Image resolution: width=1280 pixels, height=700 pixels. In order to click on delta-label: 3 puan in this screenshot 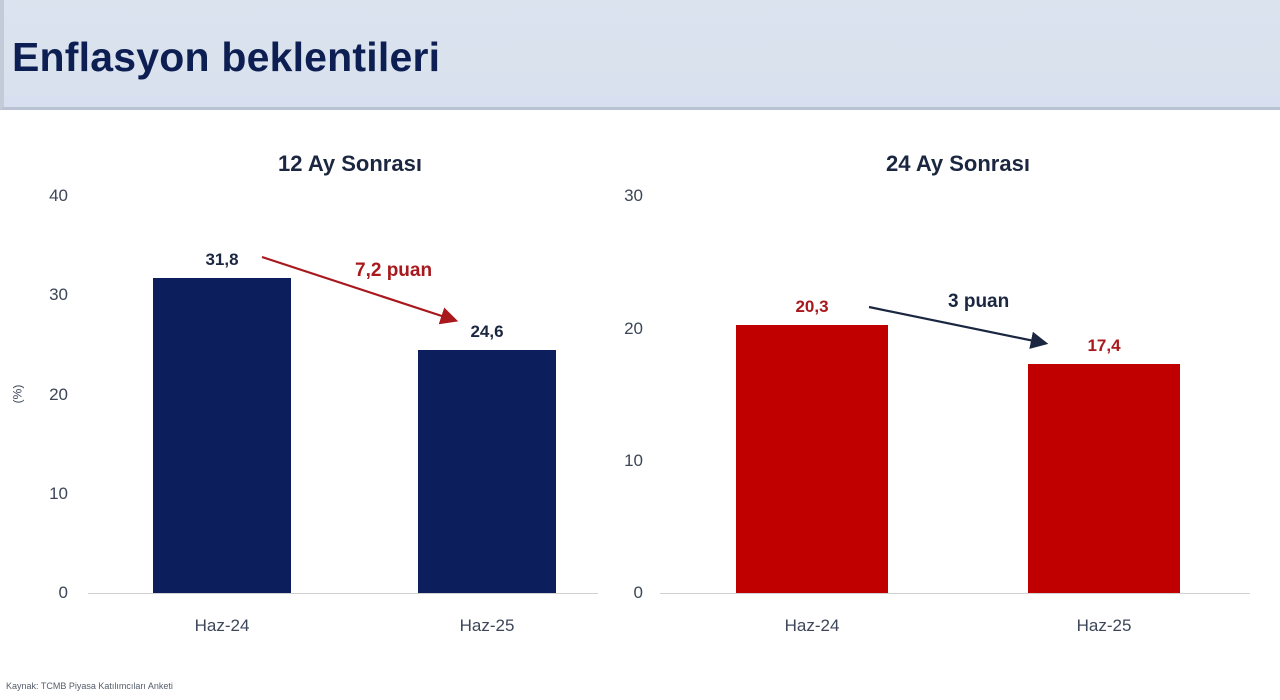, I will do `click(979, 301)`.